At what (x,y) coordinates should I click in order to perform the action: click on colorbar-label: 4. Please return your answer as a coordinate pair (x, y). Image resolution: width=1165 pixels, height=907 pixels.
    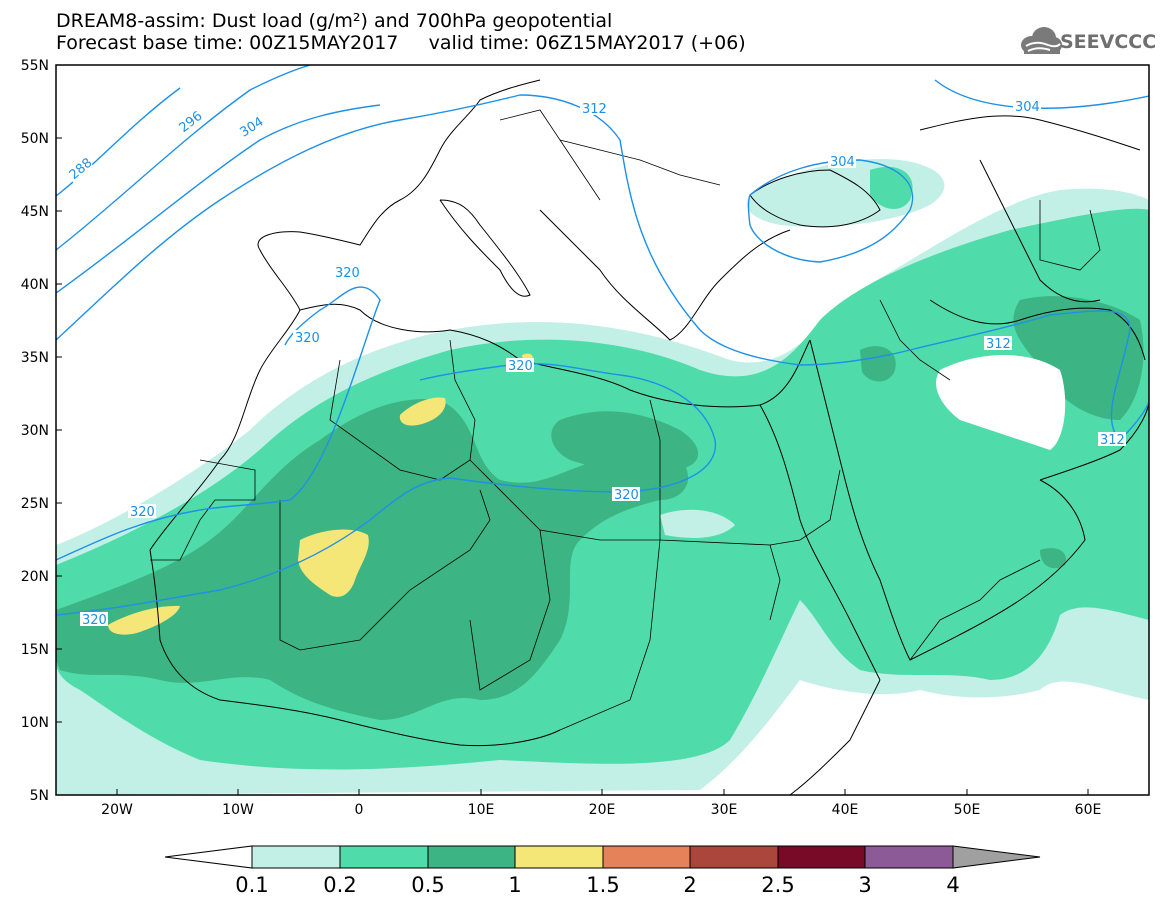
    Looking at the image, I should click on (952, 885).